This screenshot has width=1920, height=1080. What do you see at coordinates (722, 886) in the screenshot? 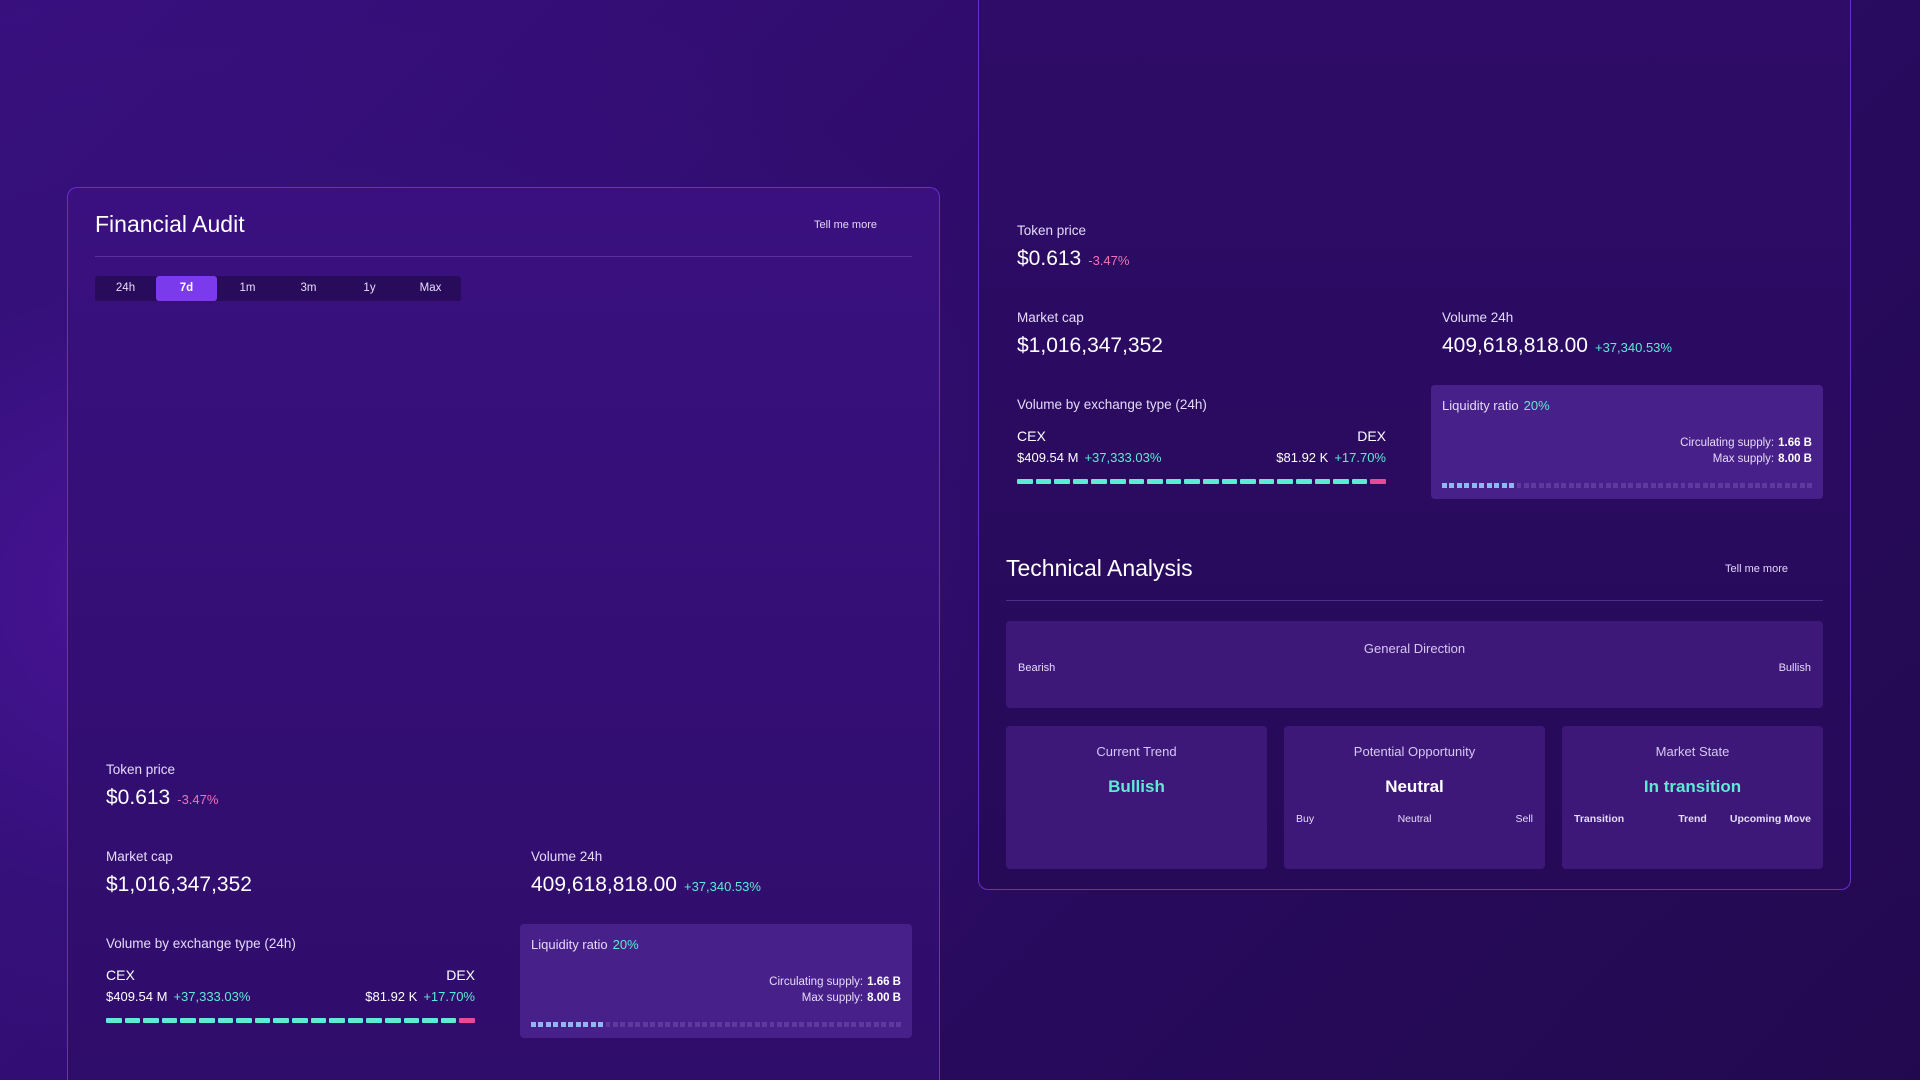
I see `volume-change: +37,340.53%` at bounding box center [722, 886].